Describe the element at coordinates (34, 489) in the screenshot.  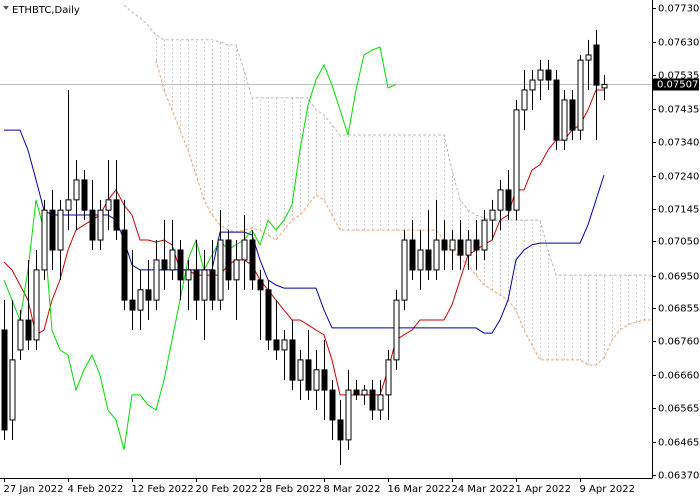
I see `x-tick-label: 27 Jan 2022` at that location.